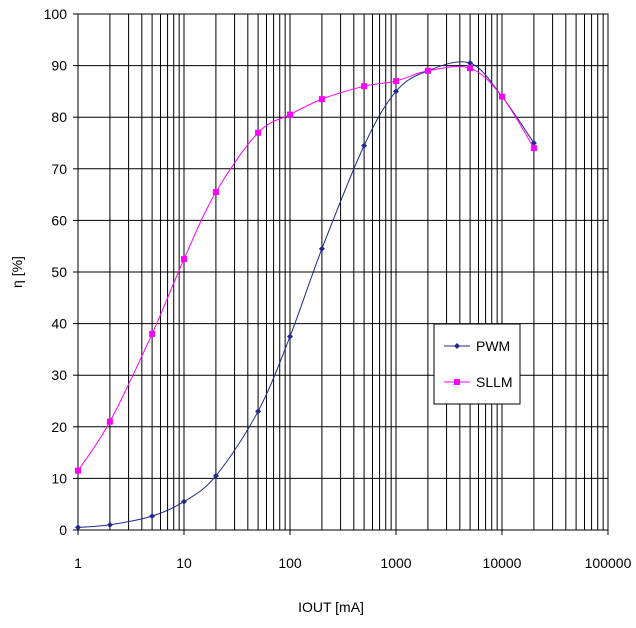  I want to click on y-tick-label: 100, so click(56, 14).